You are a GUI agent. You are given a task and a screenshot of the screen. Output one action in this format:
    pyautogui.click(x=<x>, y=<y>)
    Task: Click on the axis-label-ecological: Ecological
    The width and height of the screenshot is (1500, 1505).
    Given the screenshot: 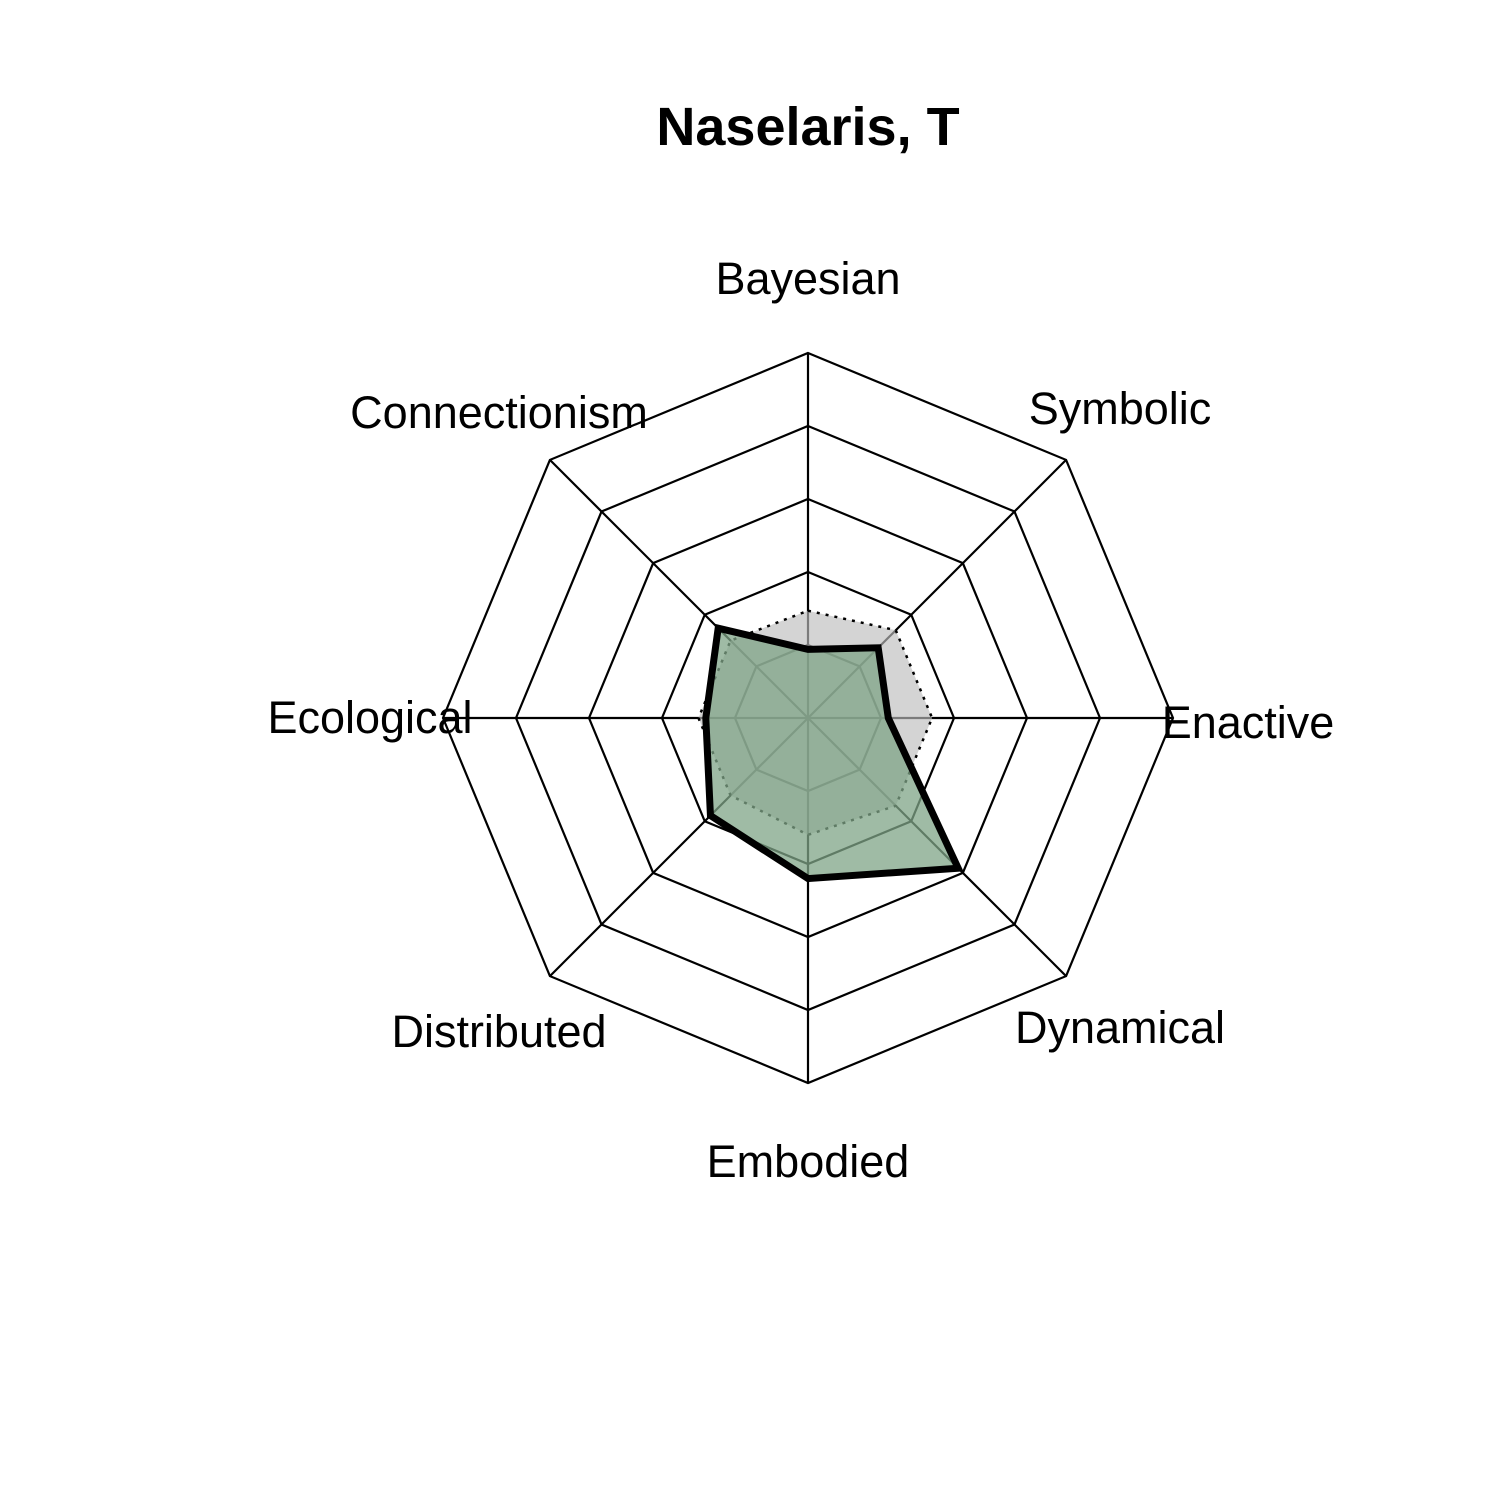 What is the action you would take?
    pyautogui.click(x=369, y=717)
    